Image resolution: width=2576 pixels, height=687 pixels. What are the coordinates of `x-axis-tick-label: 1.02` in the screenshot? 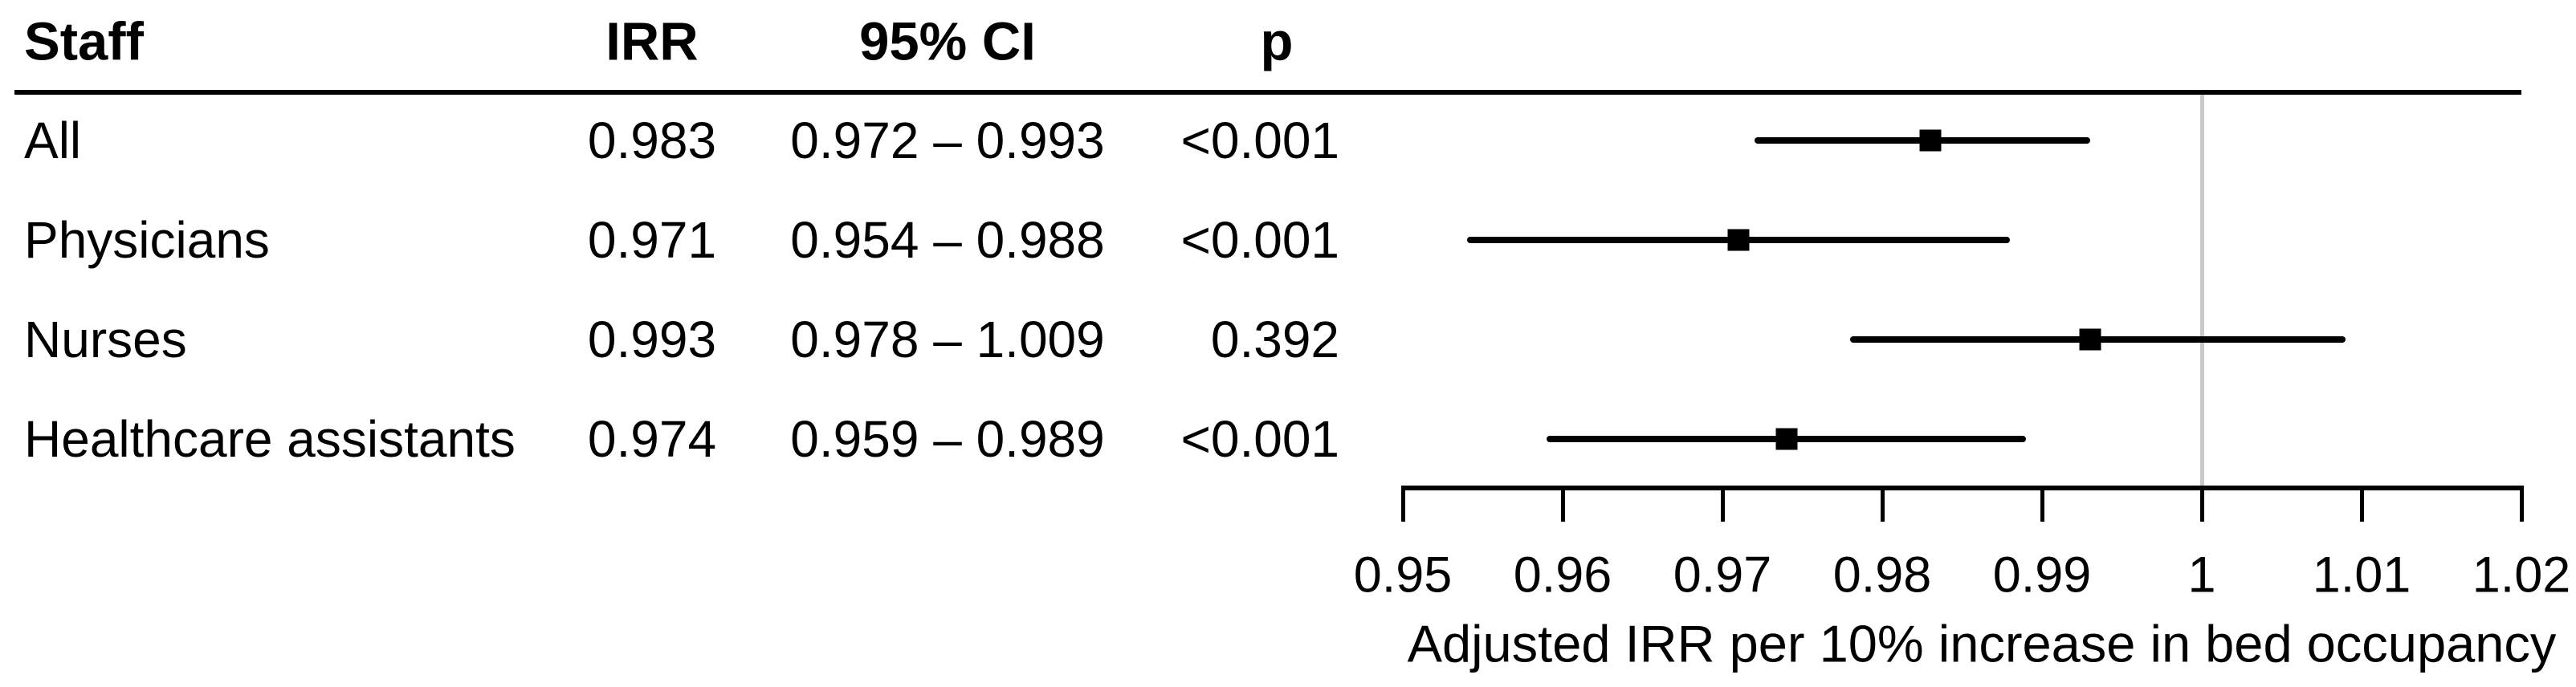 It's located at (2521, 575).